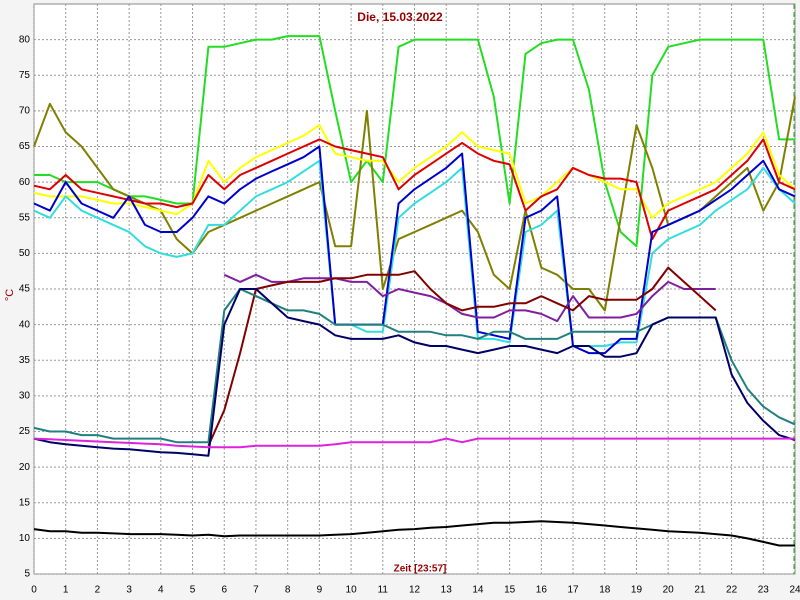 This screenshot has height=600, width=800. I want to click on x-tick-label: 13, so click(447, 590).